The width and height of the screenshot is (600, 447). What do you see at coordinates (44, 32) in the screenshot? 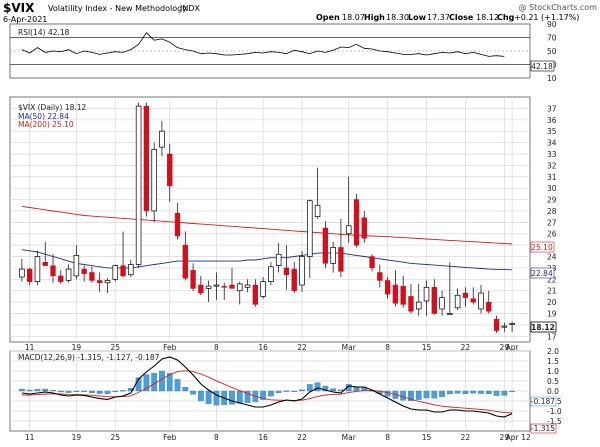
I see `rsi-legend: RSI(14) 42.18` at bounding box center [44, 32].